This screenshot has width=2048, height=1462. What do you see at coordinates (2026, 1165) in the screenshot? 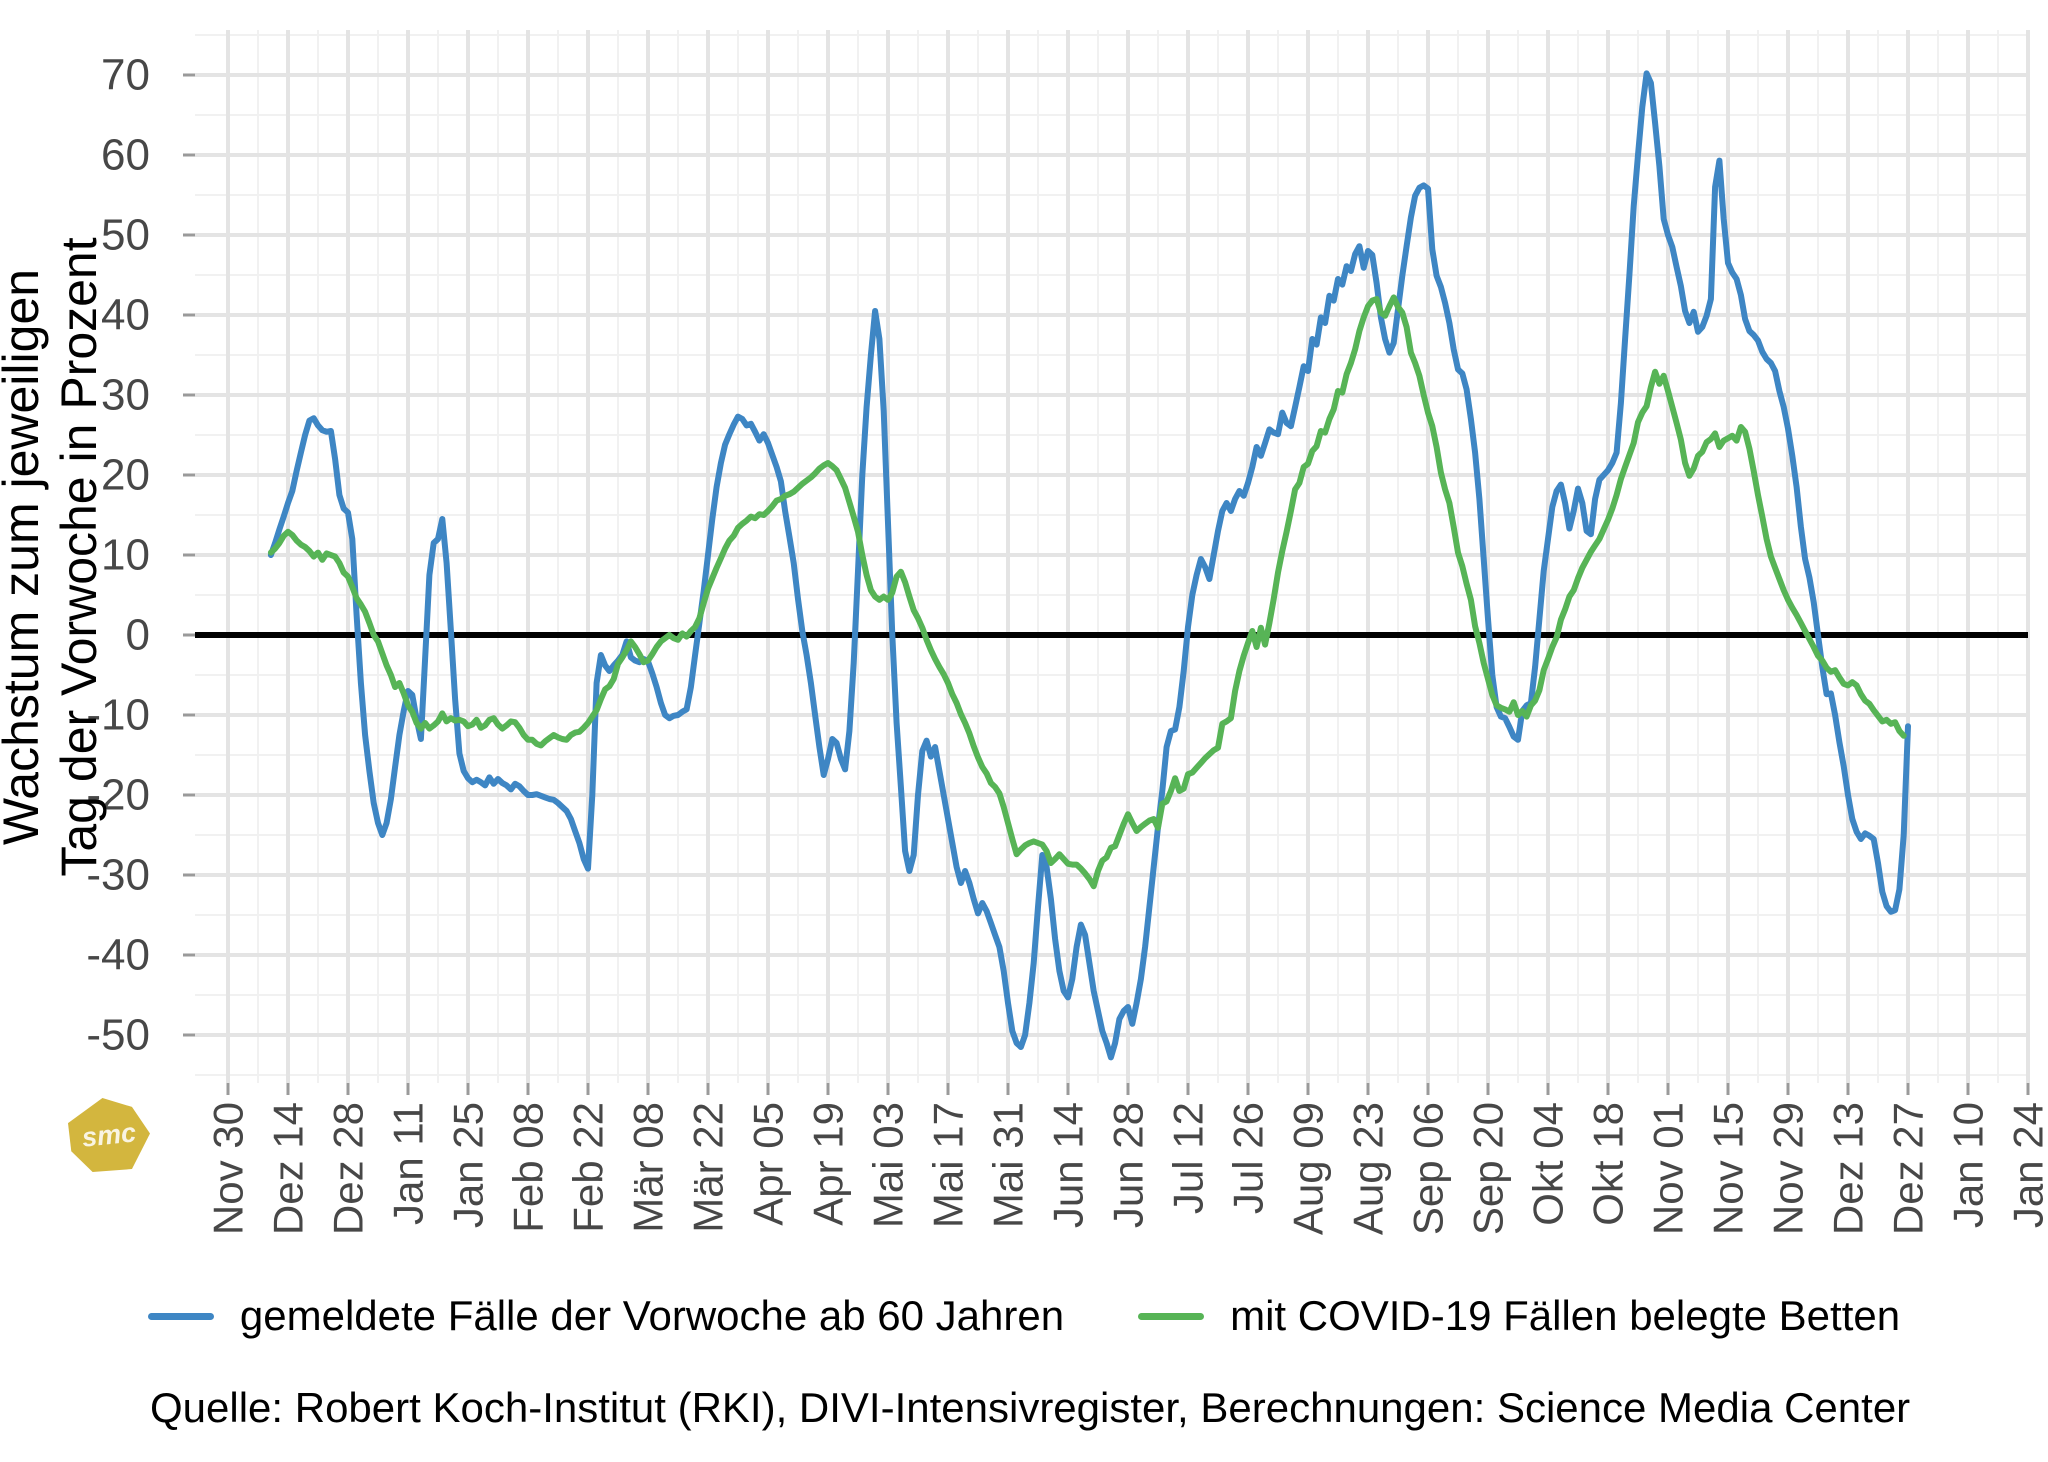
I see `x-tick-label: Jan 24` at bounding box center [2026, 1165].